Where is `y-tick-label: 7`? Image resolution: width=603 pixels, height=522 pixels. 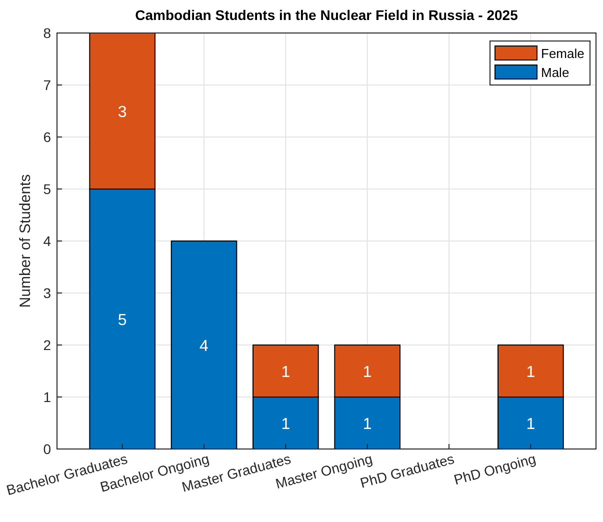 y-tick-label: 7 is located at coordinates (47, 85).